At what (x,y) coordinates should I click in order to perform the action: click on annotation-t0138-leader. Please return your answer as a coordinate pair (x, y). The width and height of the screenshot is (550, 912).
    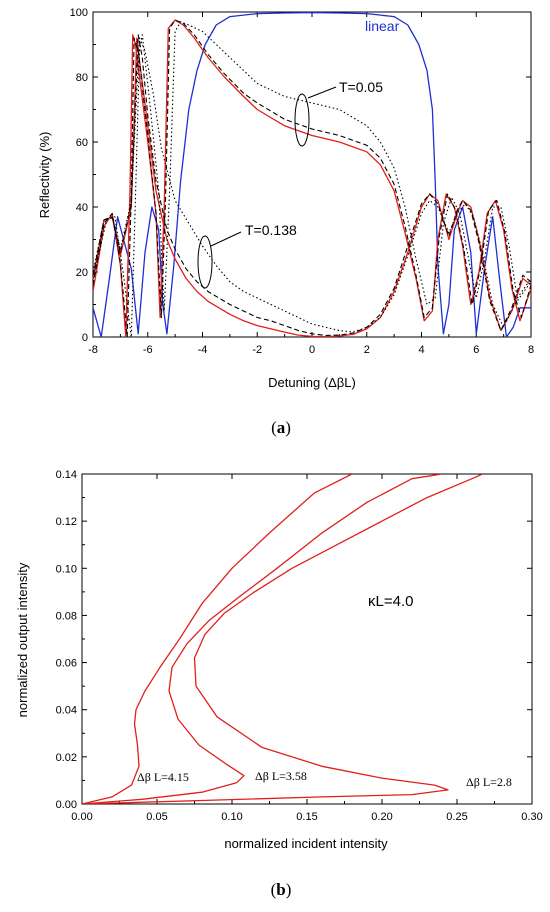
    Looking at the image, I should click on (226, 239).